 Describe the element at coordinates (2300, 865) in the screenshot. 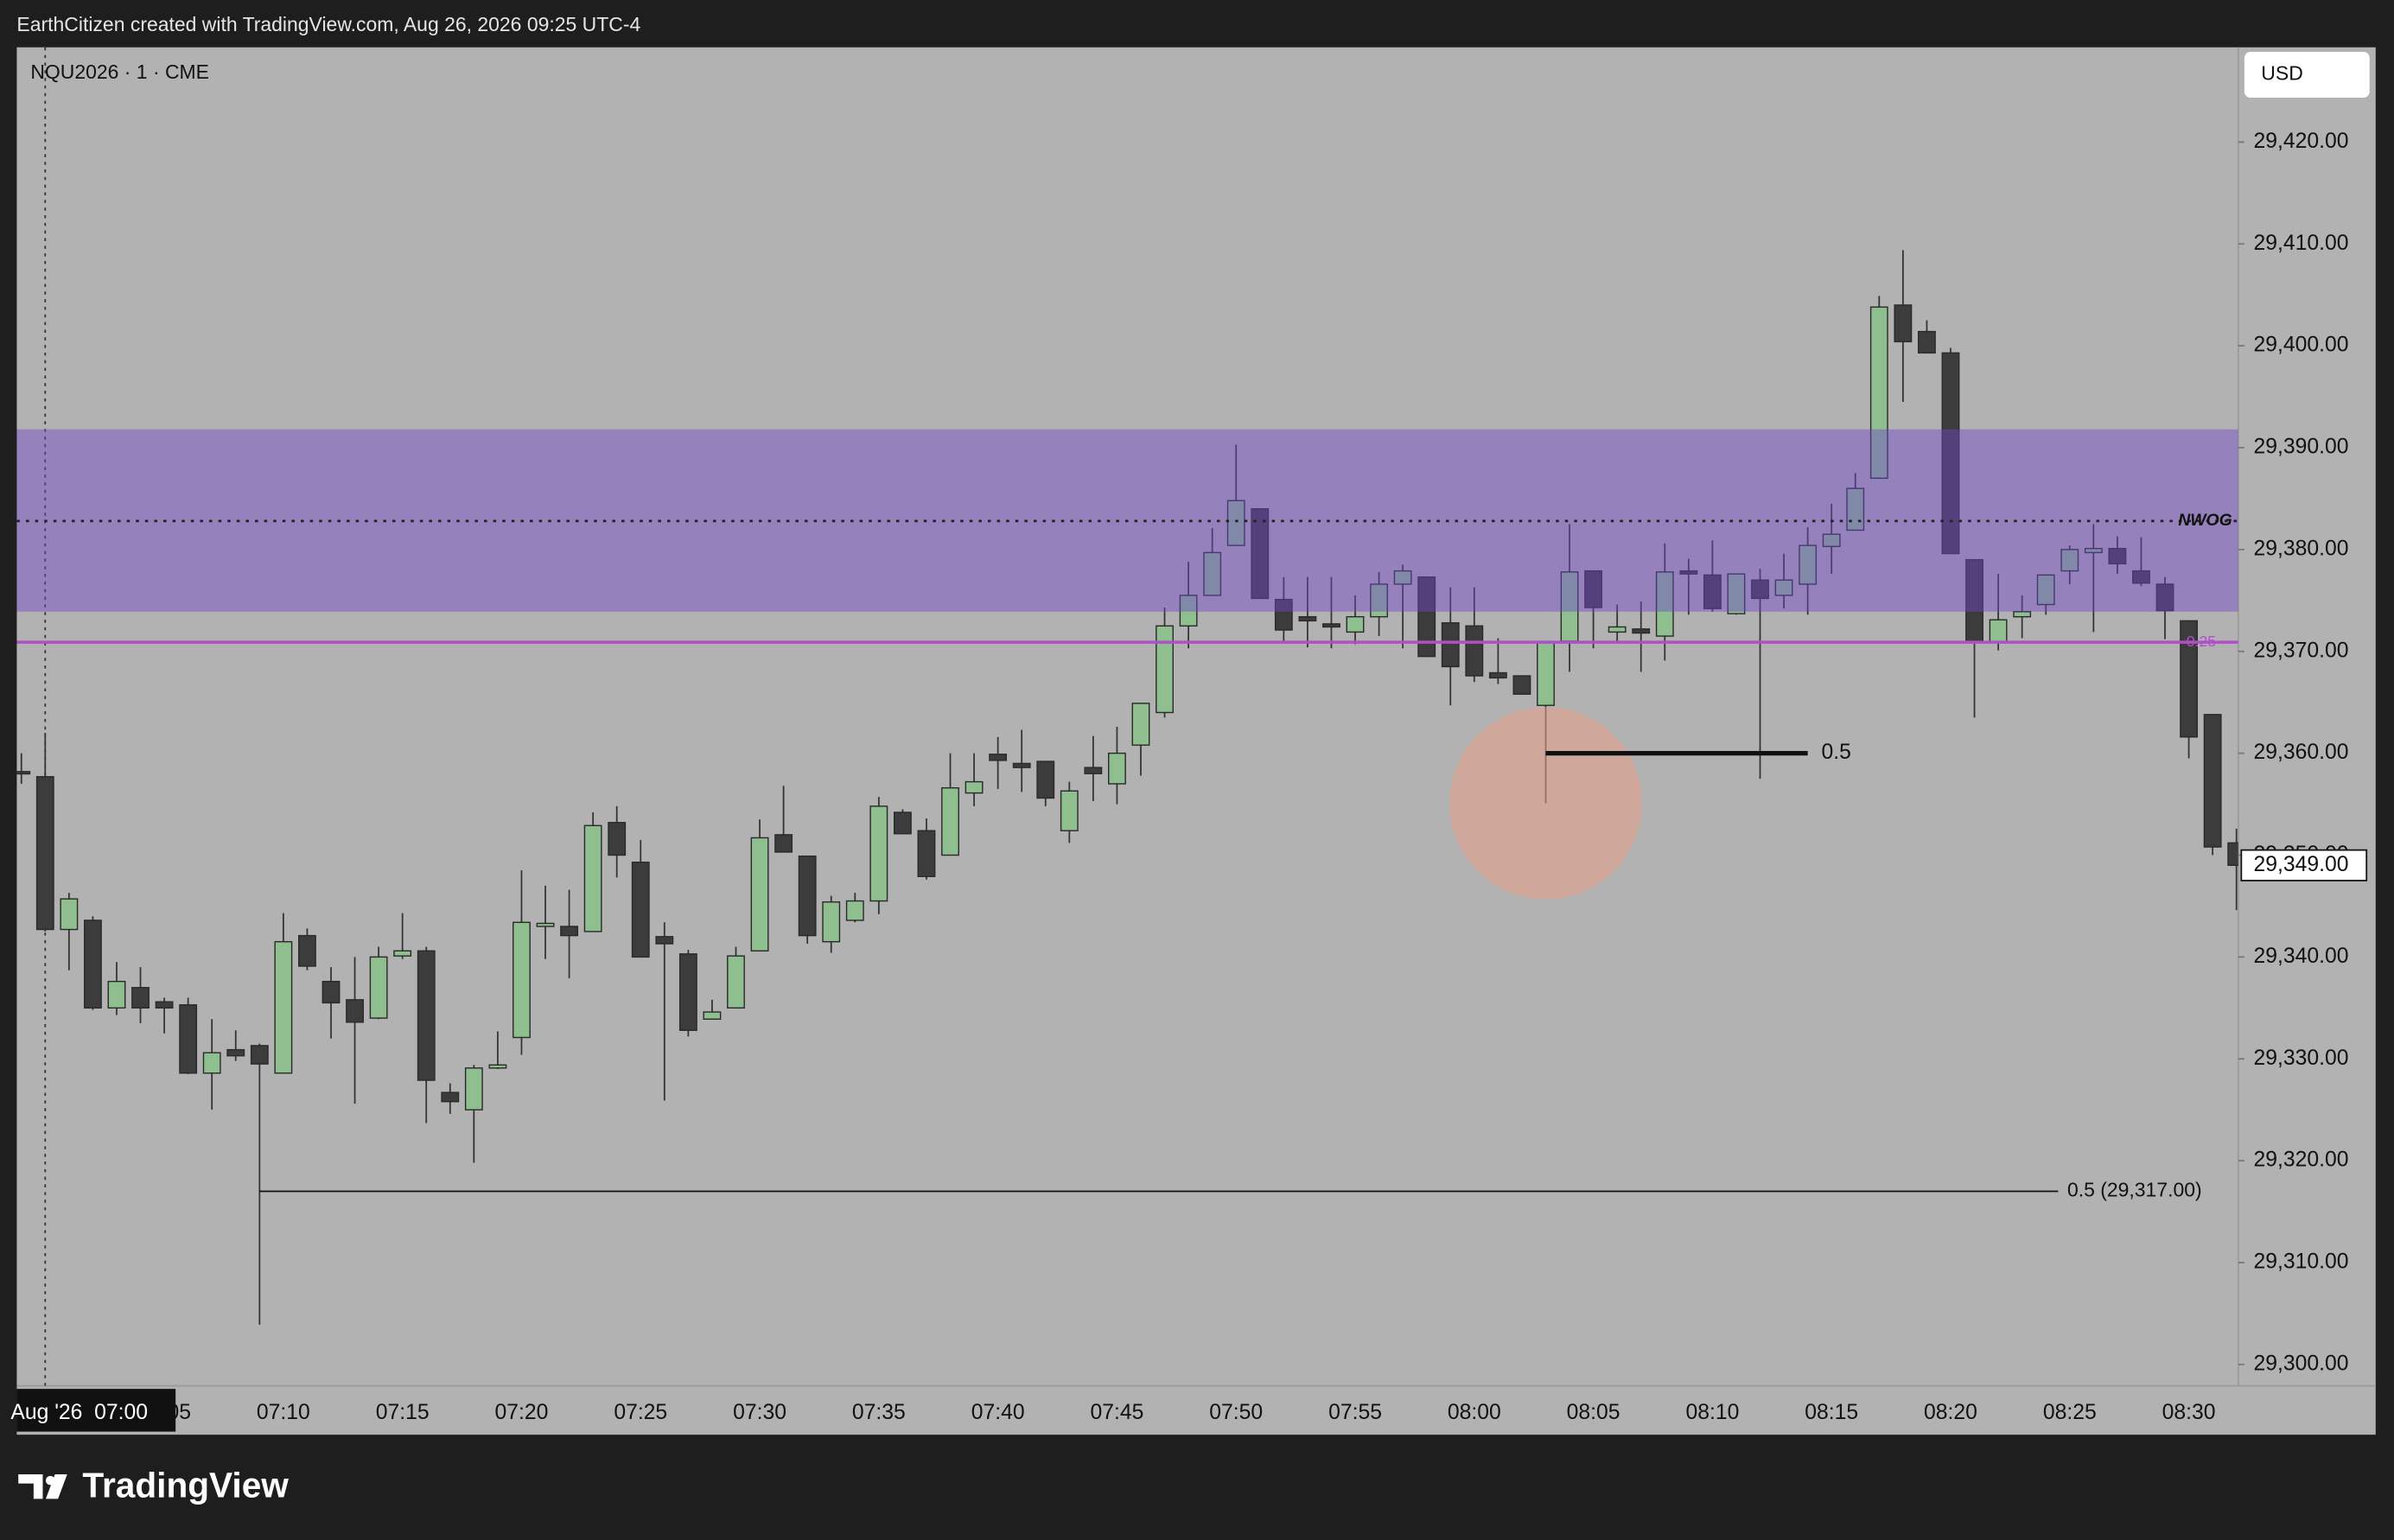

I see `last-price-label: 29,349.00` at that location.